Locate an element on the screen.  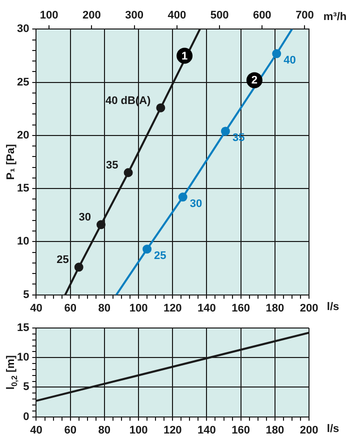
annotation: 1 is located at coordinates (184, 56).